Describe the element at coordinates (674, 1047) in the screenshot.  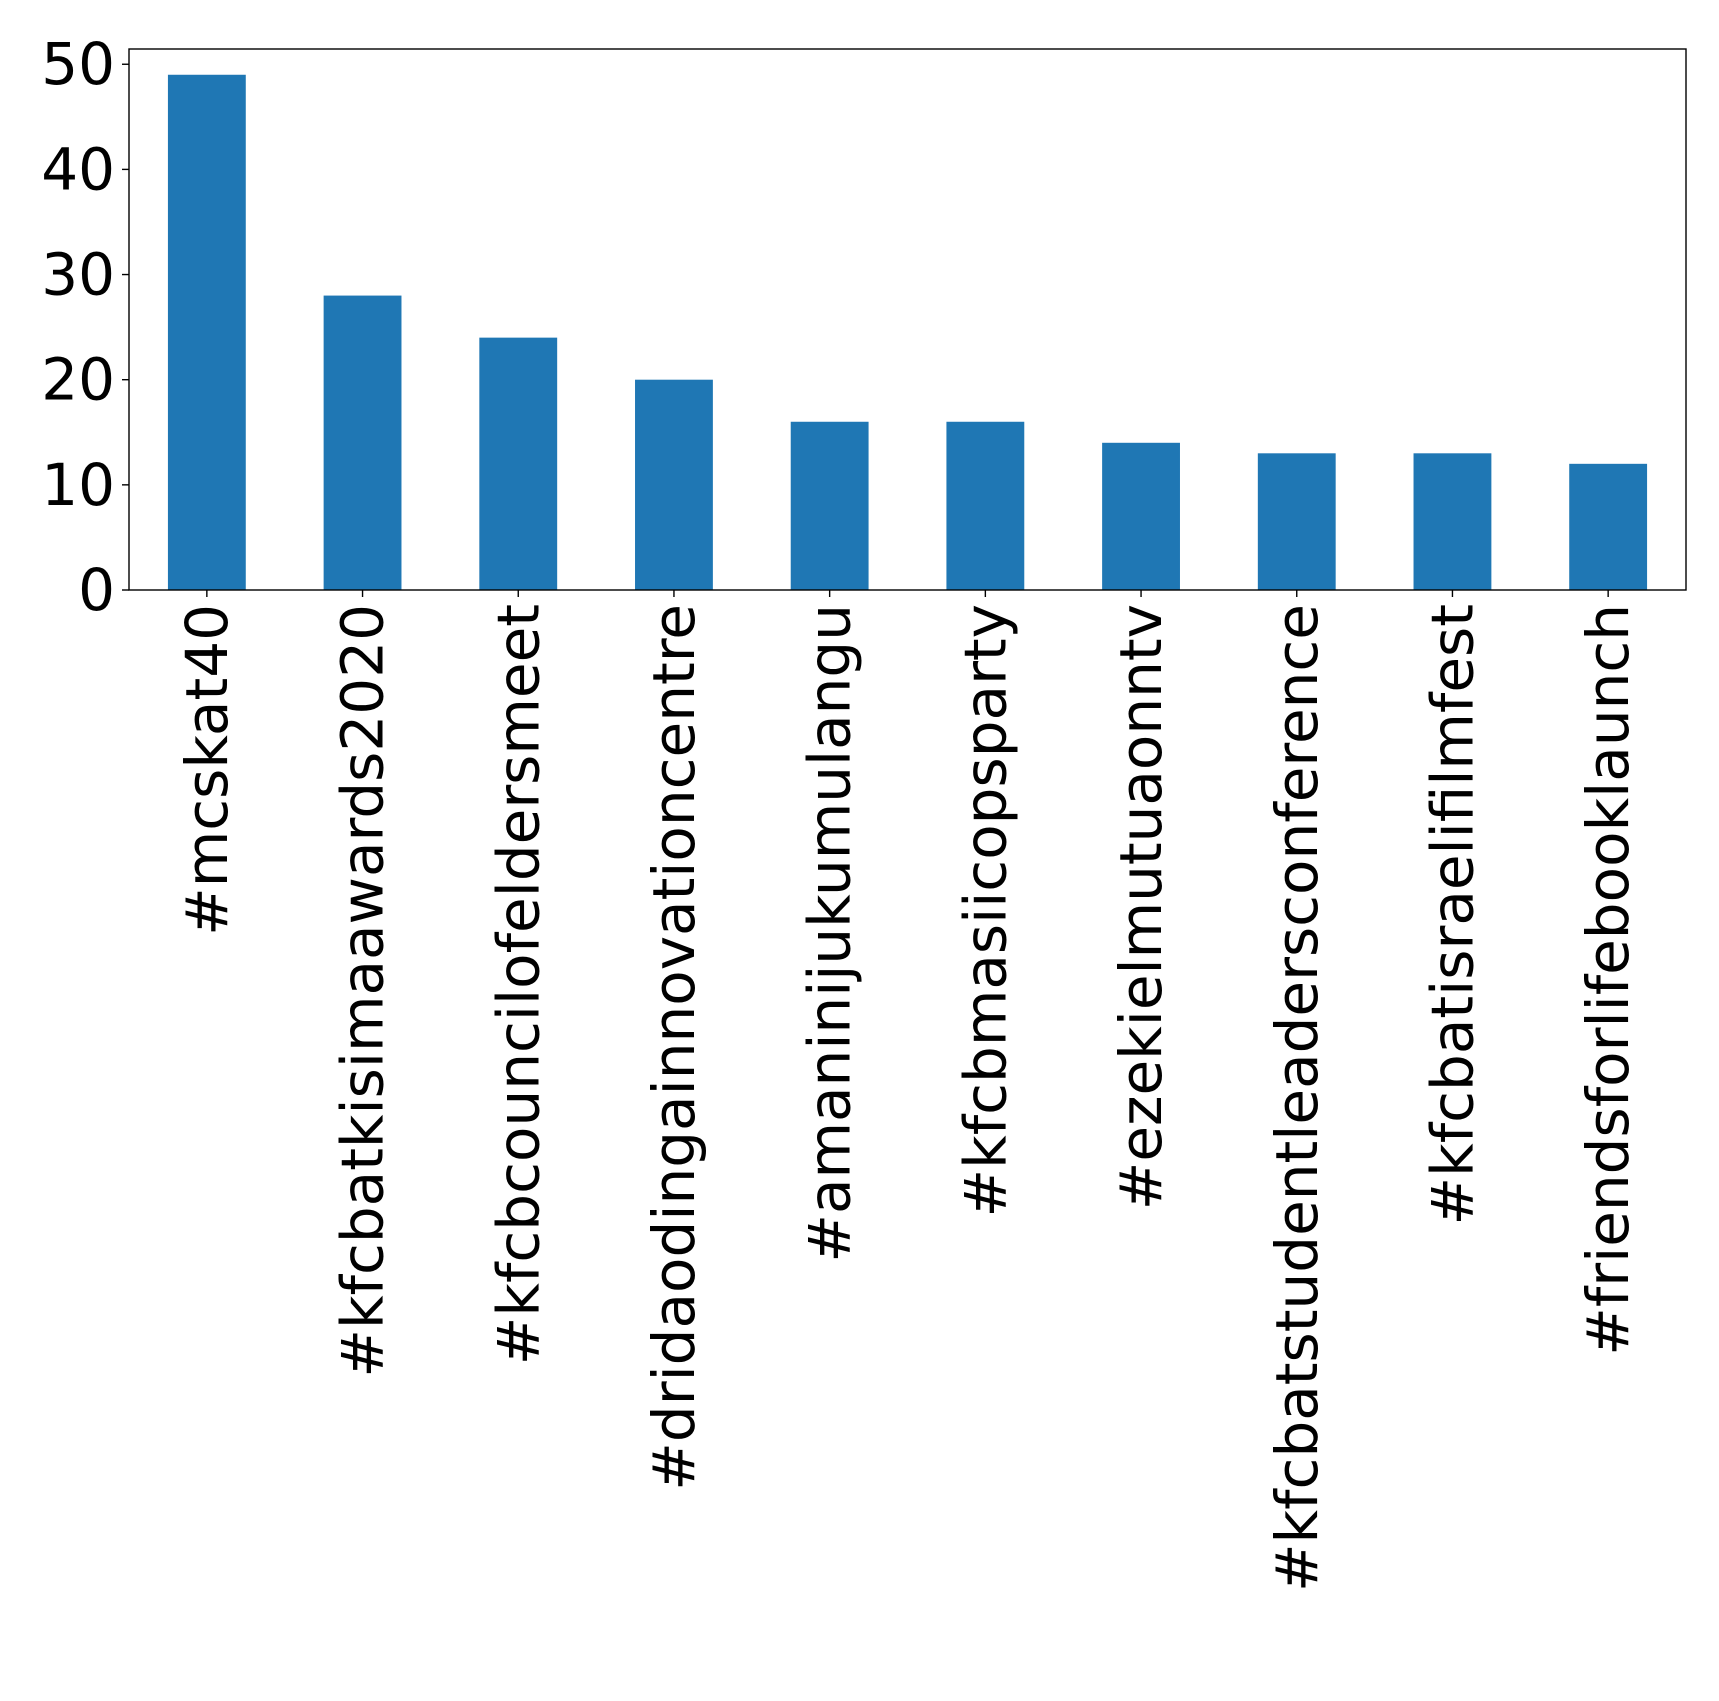
I see `x-tick-label: #dridaodingainnovationcentre` at that location.